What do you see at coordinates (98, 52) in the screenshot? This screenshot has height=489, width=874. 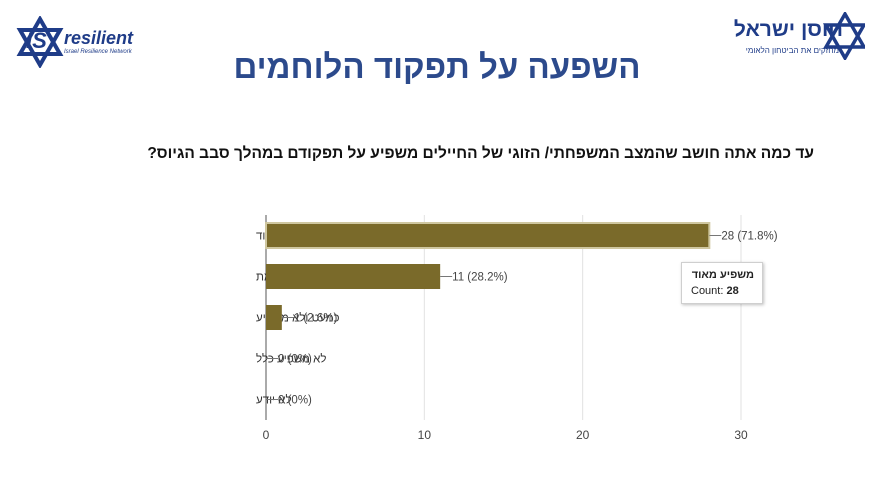 I see `logo-subtitle: Israel Resilience Network` at bounding box center [98, 52].